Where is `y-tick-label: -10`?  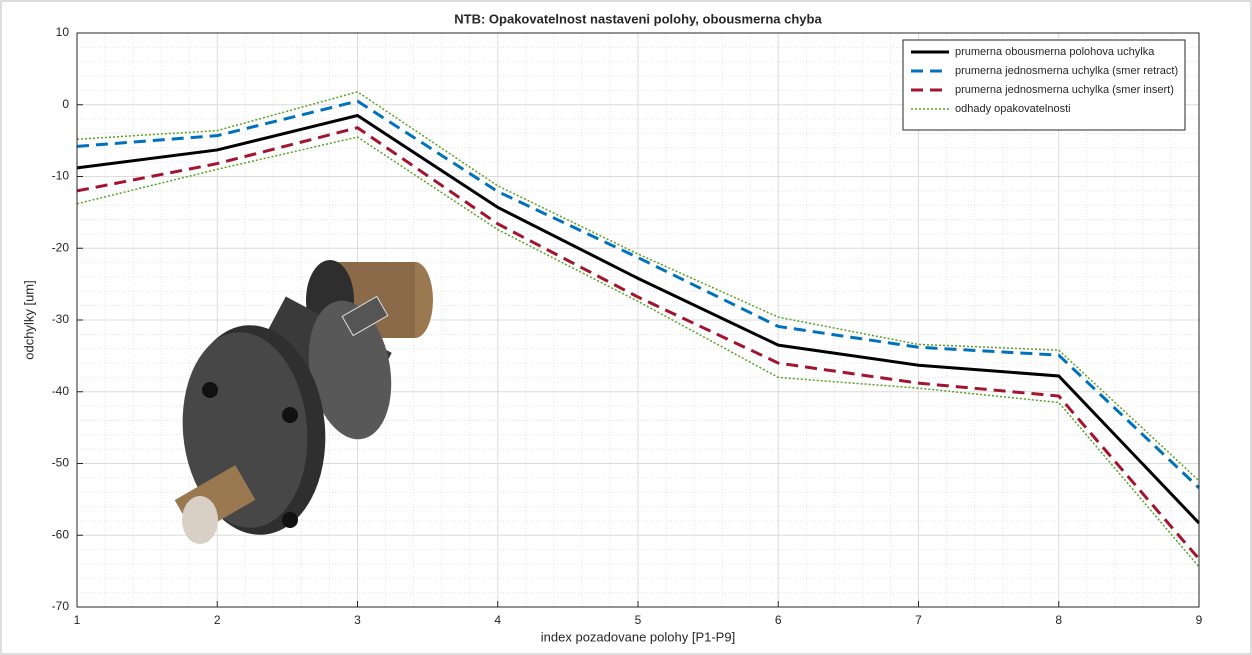
y-tick-label: -10 is located at coordinates (61, 176).